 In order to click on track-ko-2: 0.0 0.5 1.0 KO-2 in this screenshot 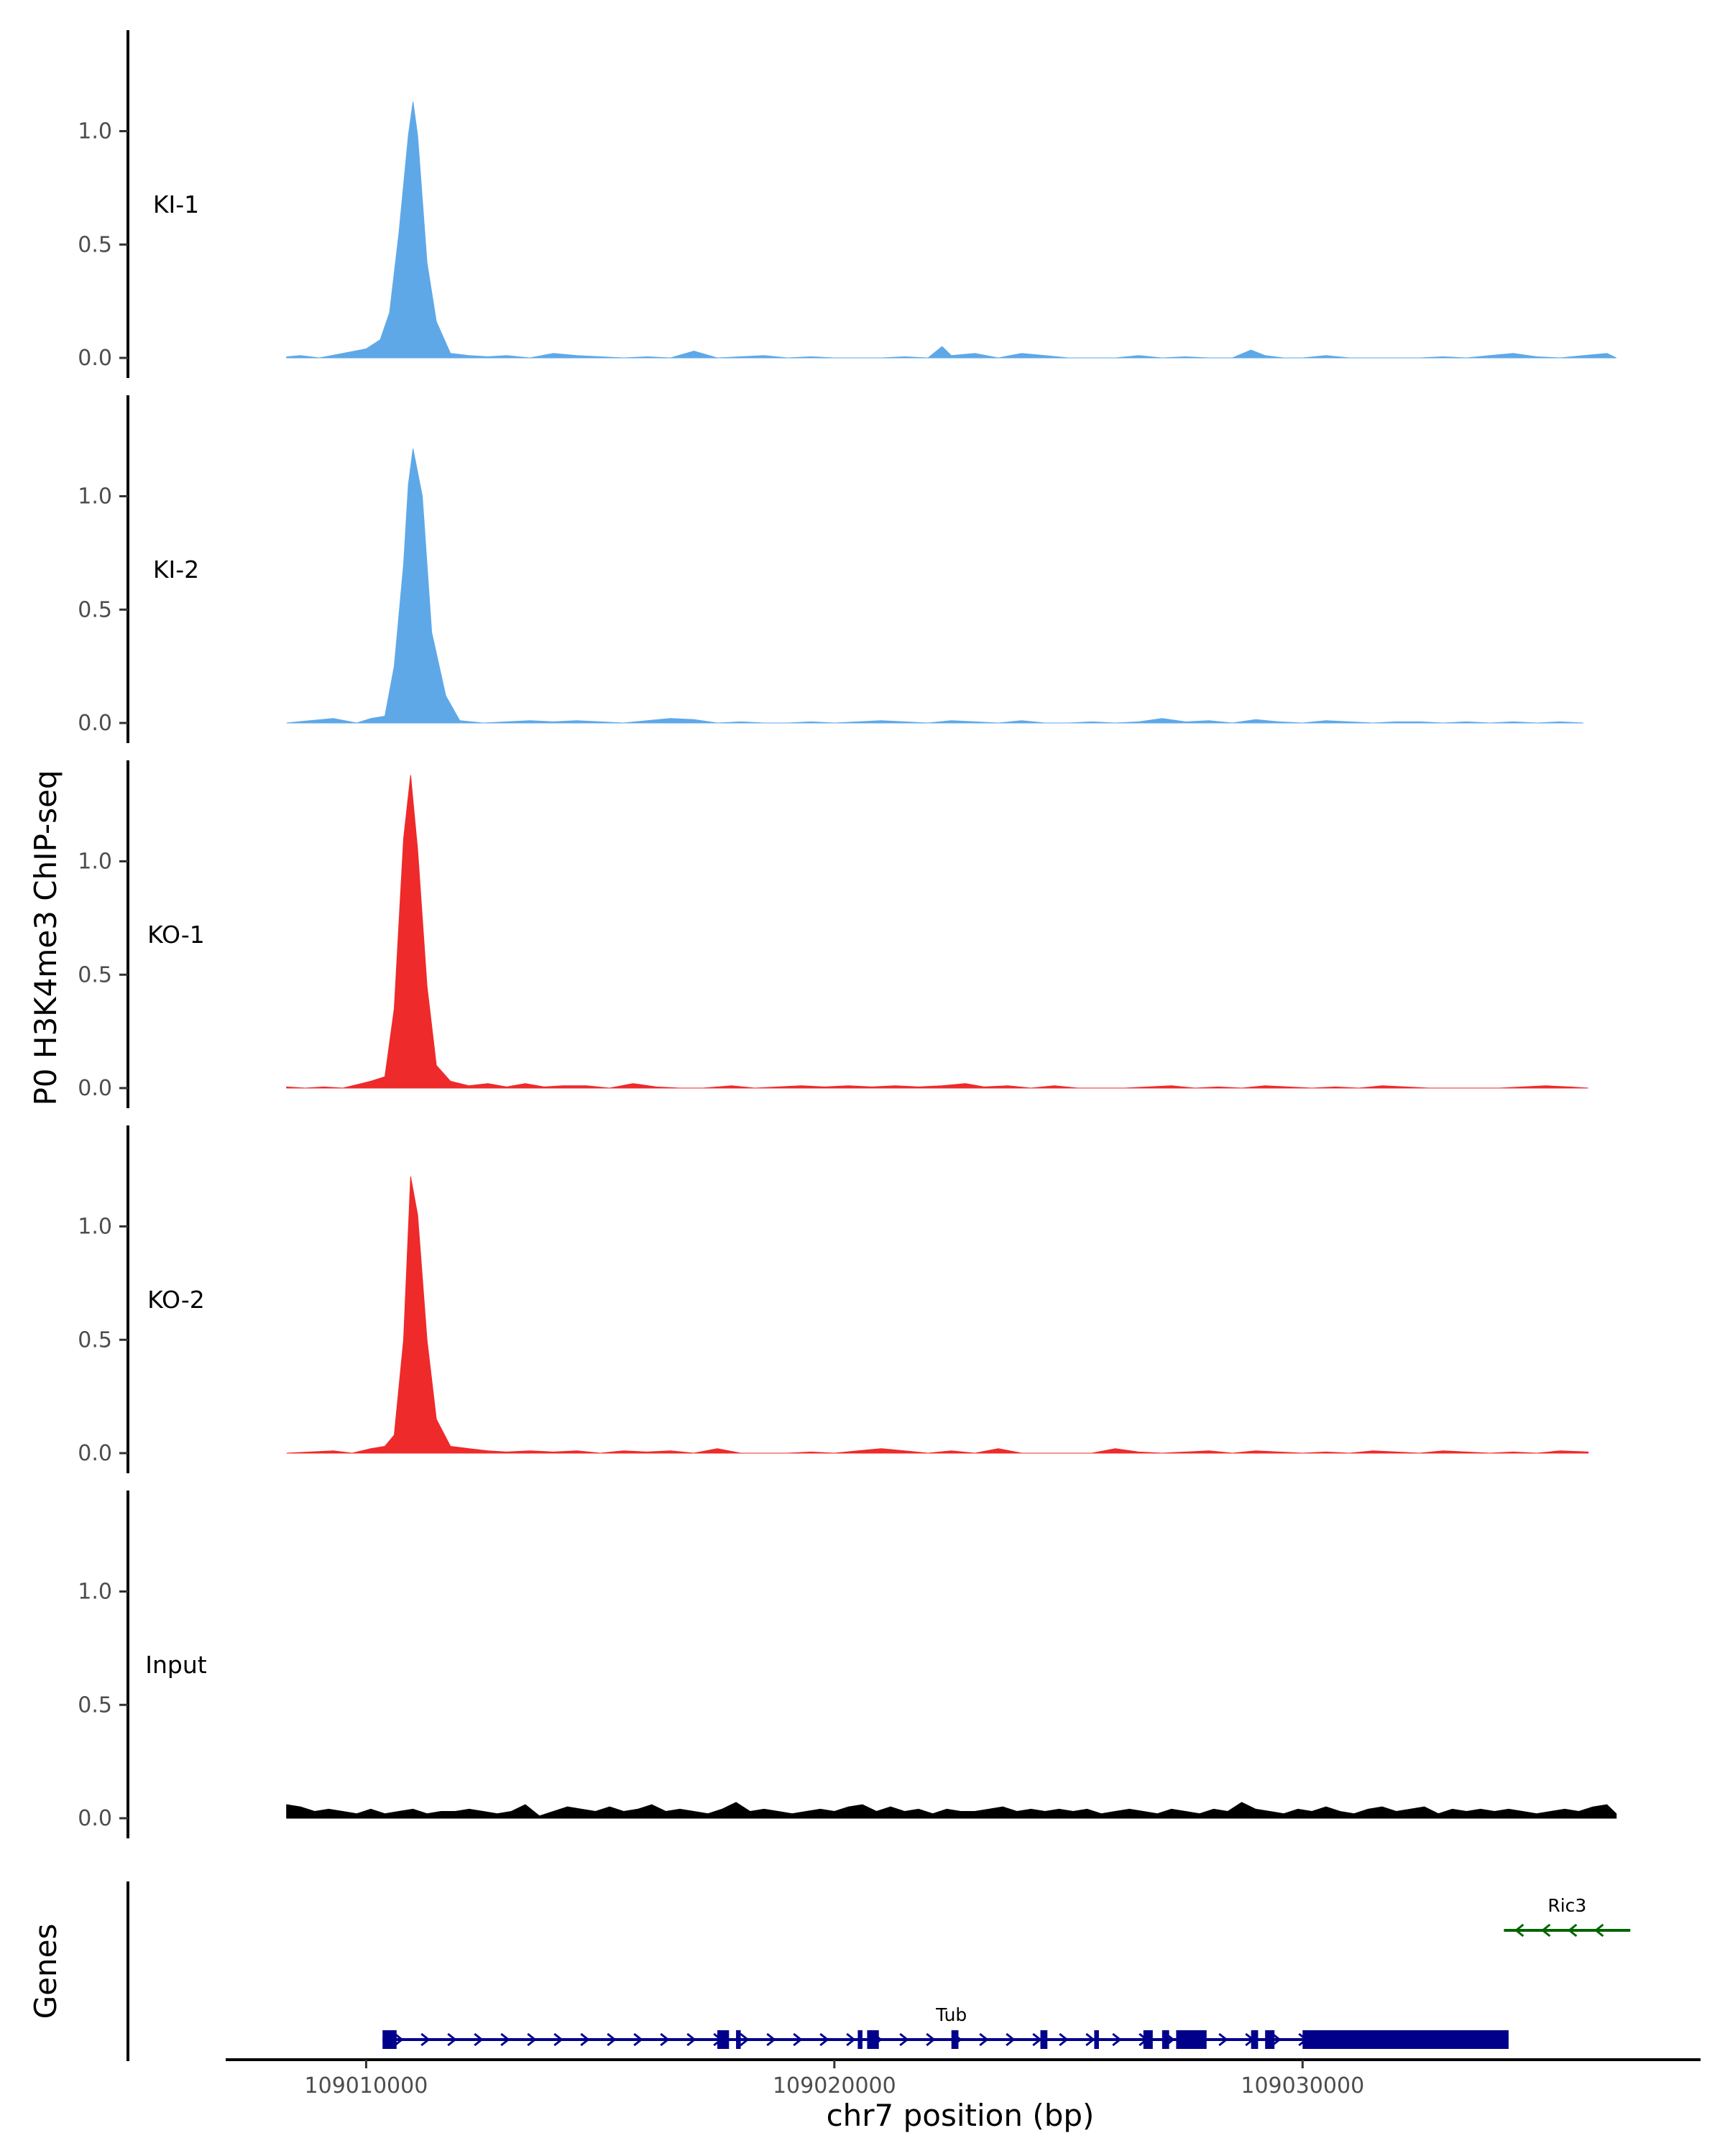, I will do `click(833, 1299)`.